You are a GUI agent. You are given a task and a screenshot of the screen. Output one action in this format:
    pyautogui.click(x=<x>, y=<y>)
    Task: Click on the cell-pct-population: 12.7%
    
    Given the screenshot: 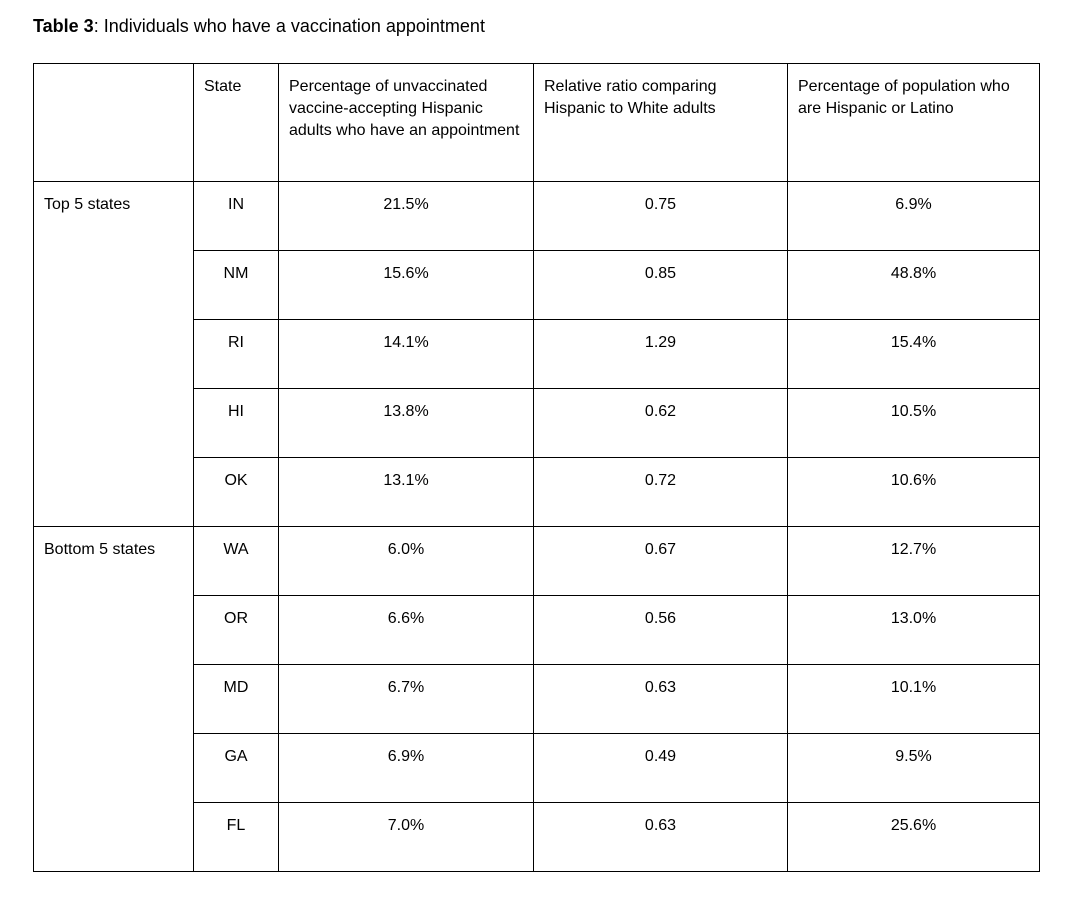 What is the action you would take?
    pyautogui.click(x=913, y=561)
    